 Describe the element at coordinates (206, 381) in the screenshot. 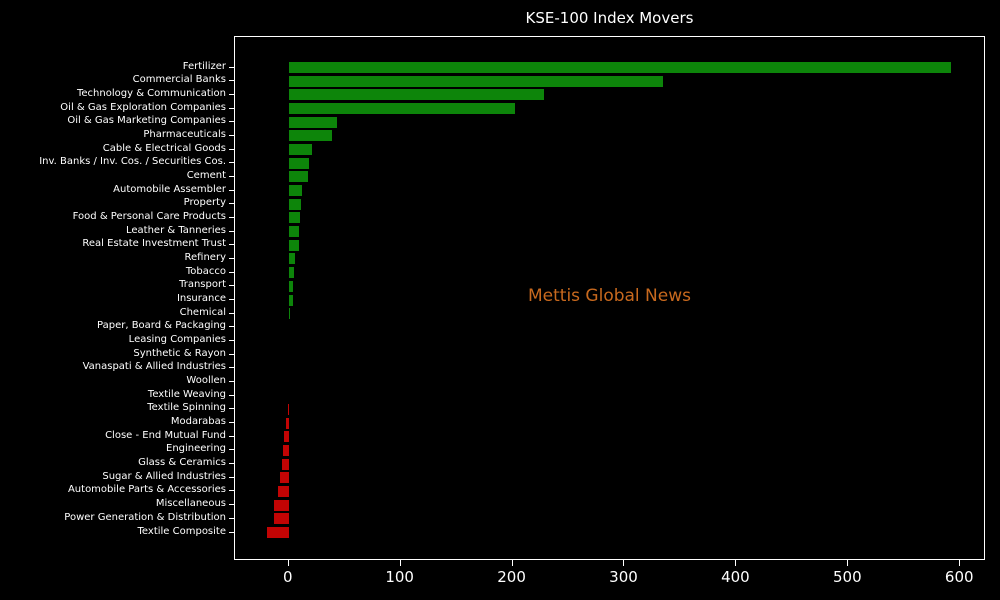

I see `category-label: Woollen` at that location.